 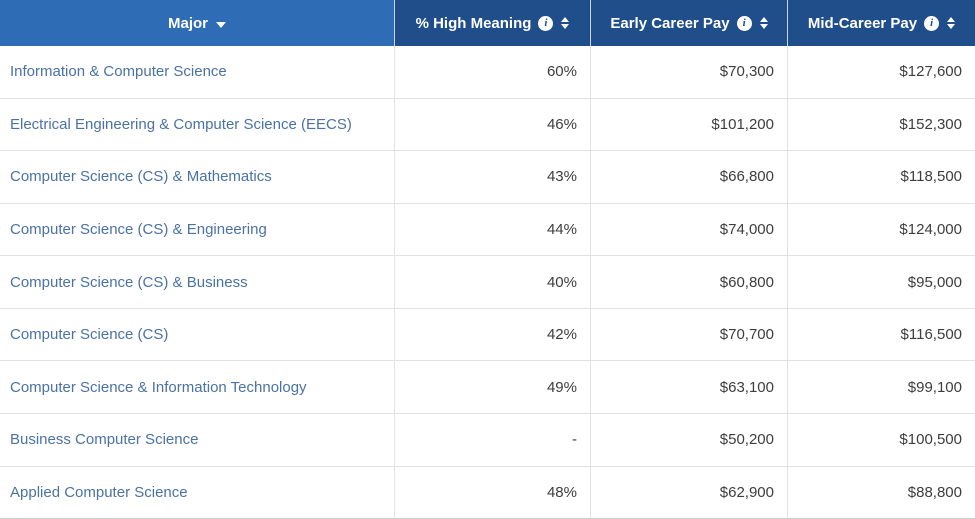 I want to click on major-link: Computer Science (CS) & Business, so click(x=129, y=282).